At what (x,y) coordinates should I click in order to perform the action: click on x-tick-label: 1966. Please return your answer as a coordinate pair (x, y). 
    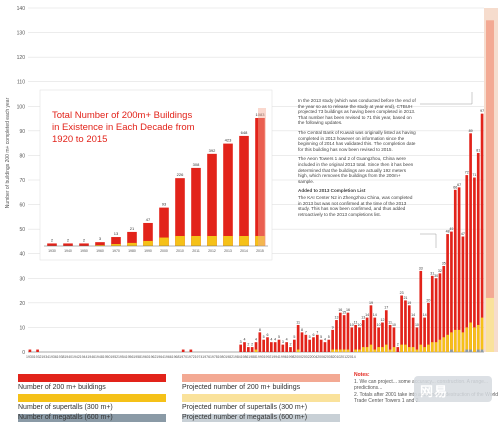
    Looking at the image, I should click on (168, 357).